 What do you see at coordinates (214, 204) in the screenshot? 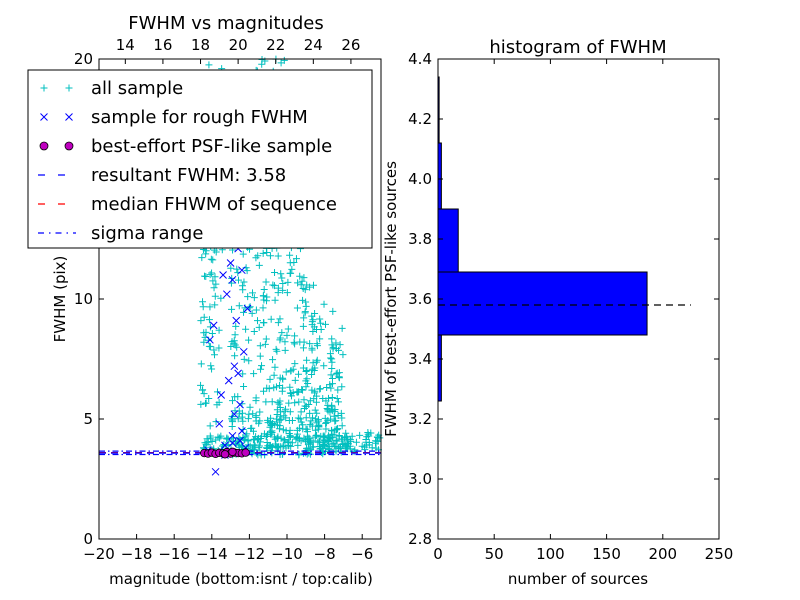
I see `legend-label: median FHWM of sequence` at bounding box center [214, 204].